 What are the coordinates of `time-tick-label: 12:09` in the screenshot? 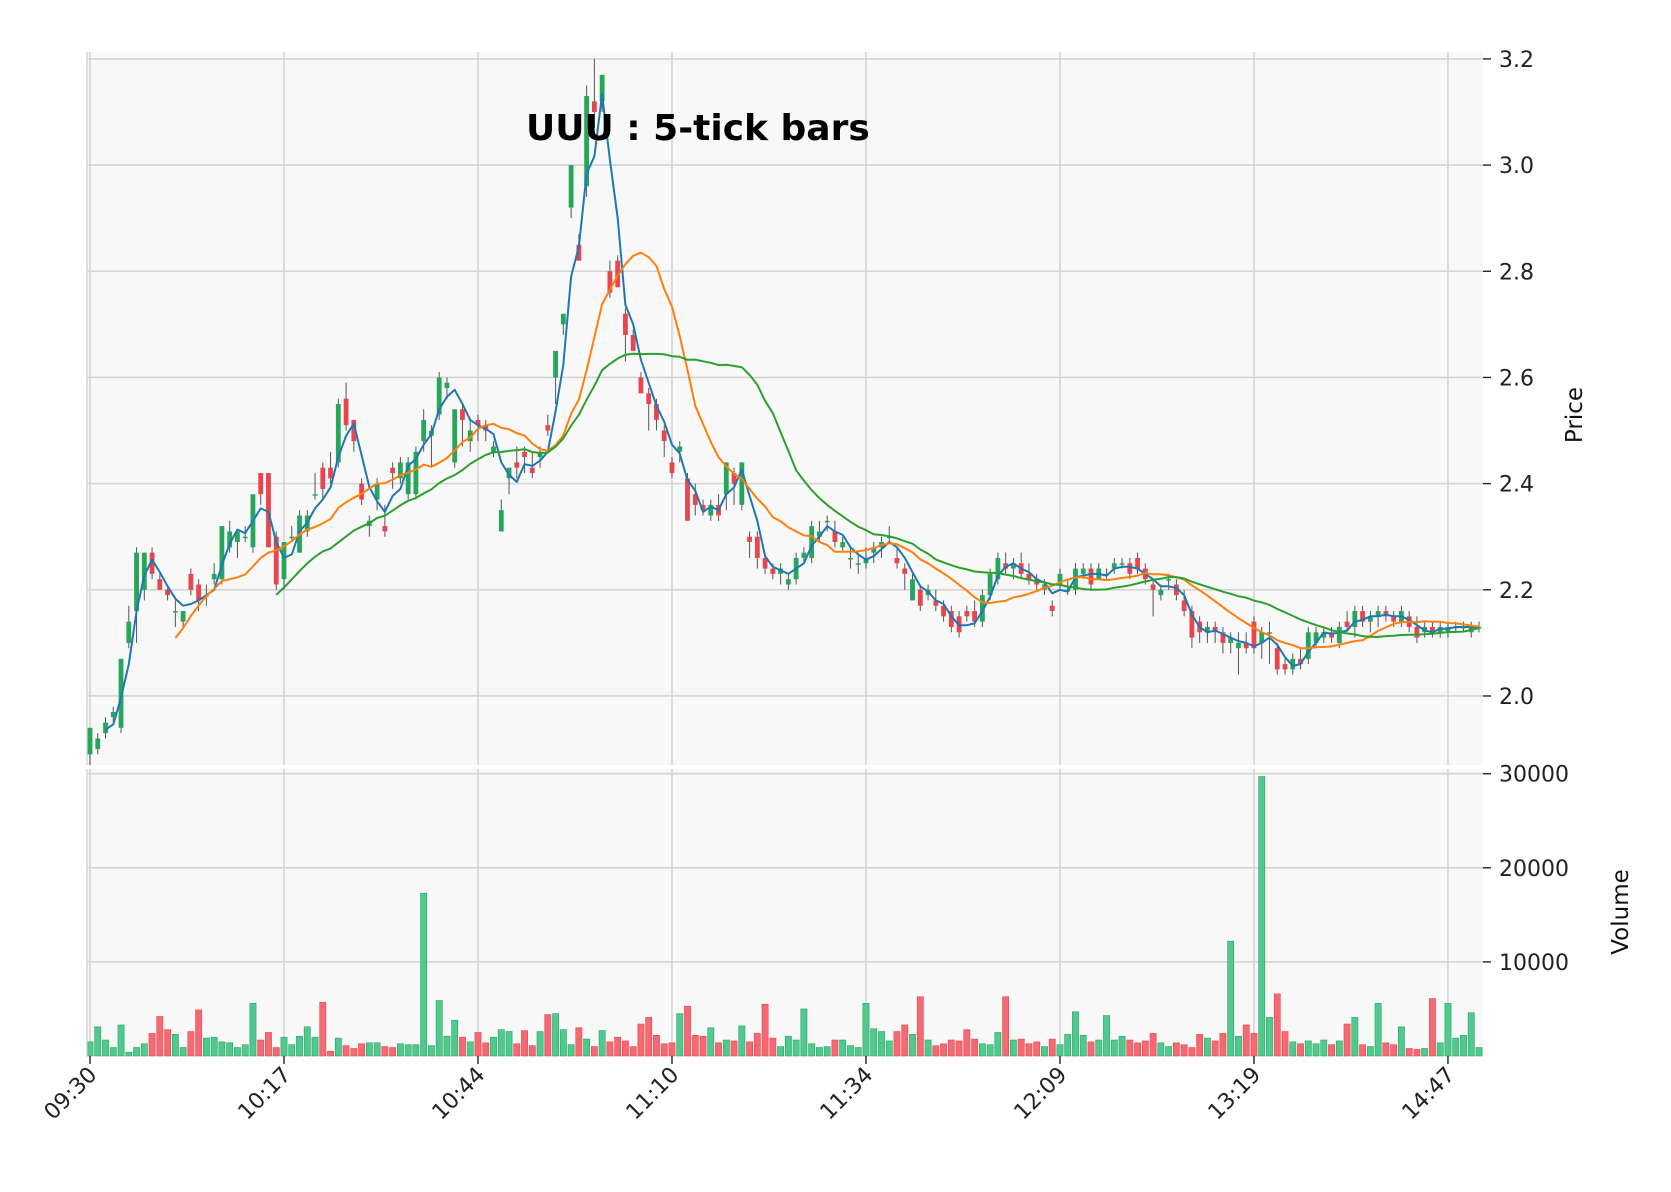 It's located at (1041, 1094).